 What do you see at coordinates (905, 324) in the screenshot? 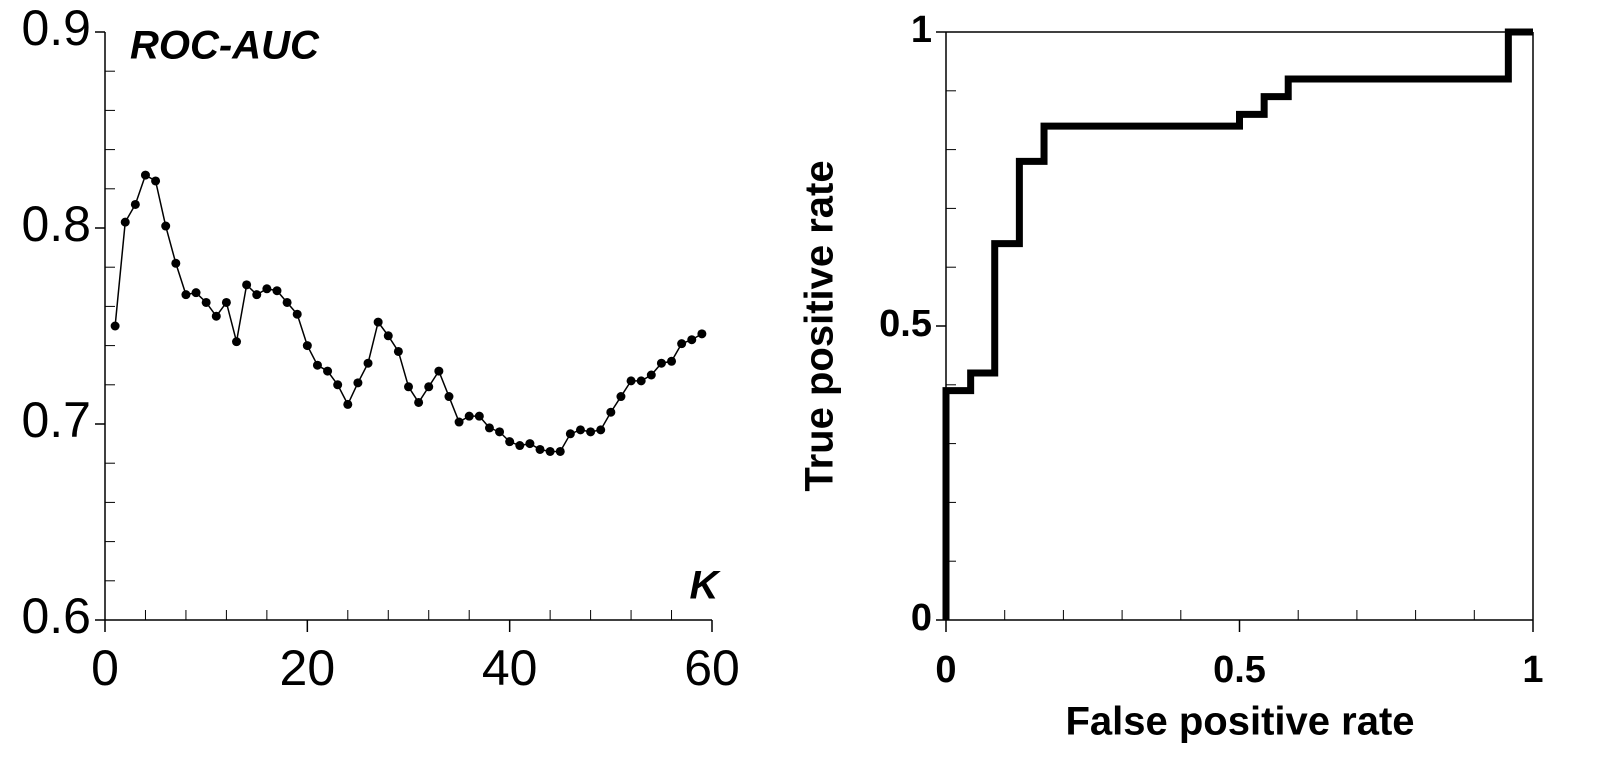
I see `y-tick-label: 0.5` at bounding box center [905, 324].